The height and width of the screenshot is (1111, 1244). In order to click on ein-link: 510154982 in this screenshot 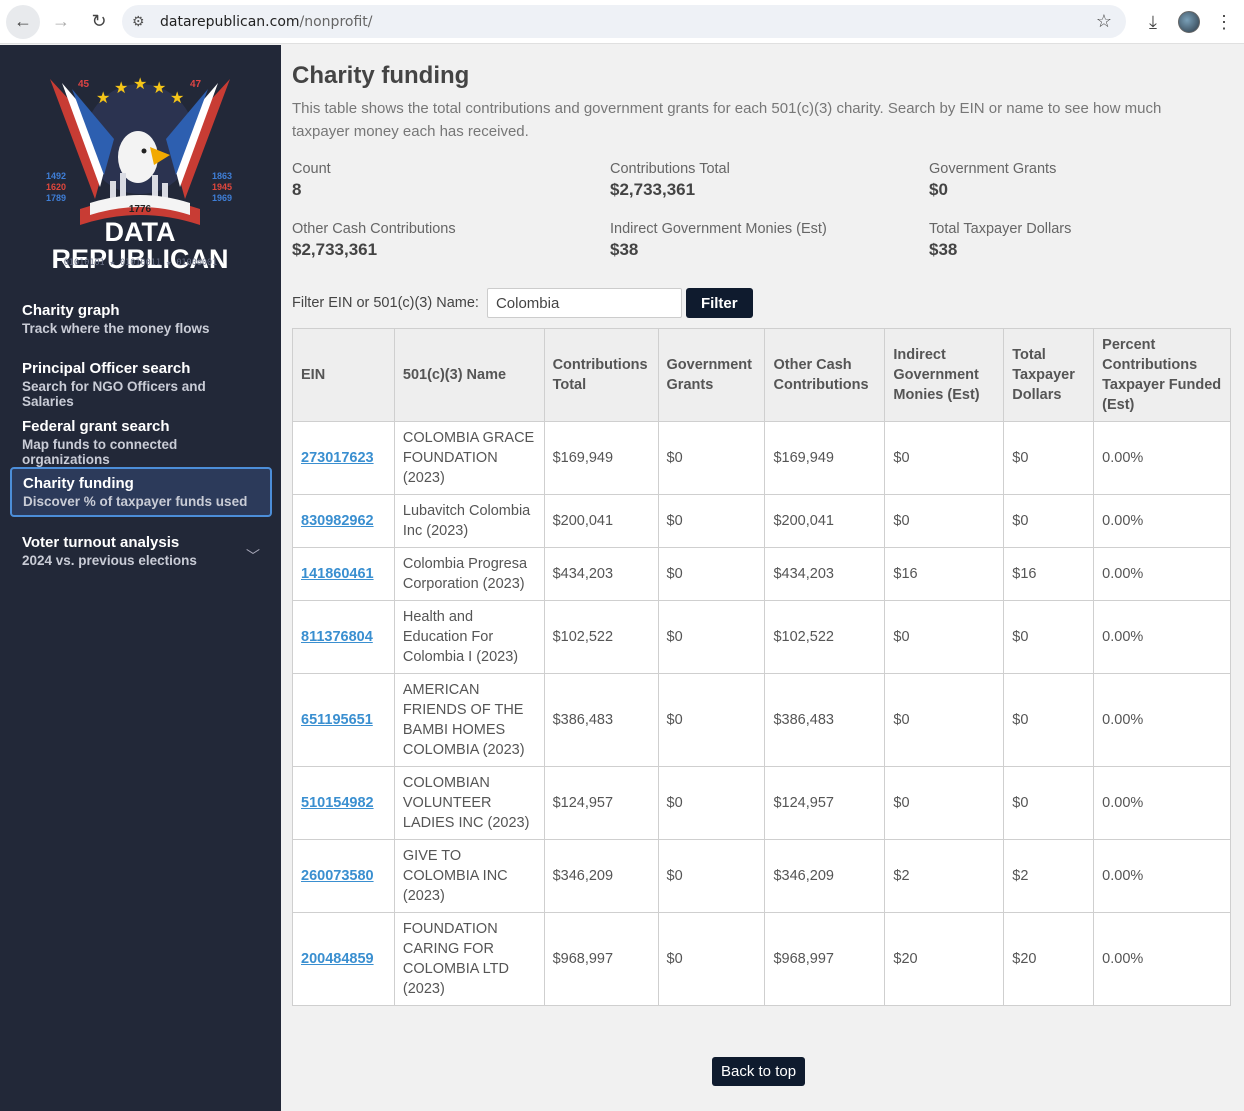, I will do `click(337, 803)`.